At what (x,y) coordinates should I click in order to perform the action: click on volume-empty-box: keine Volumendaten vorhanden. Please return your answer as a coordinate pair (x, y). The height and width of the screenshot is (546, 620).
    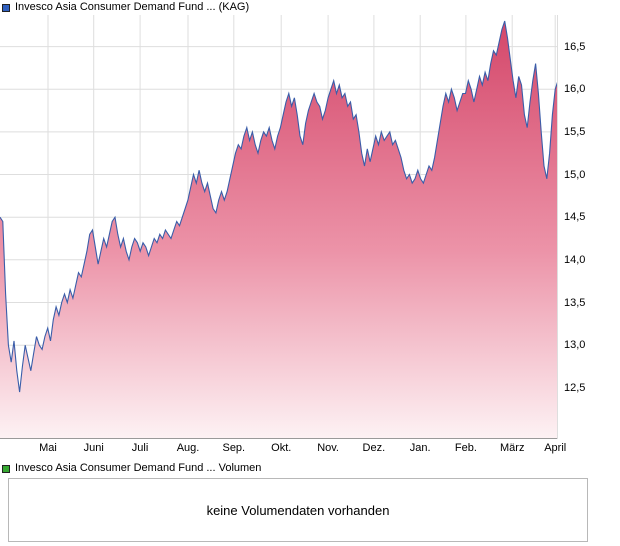
    Looking at the image, I should click on (298, 510).